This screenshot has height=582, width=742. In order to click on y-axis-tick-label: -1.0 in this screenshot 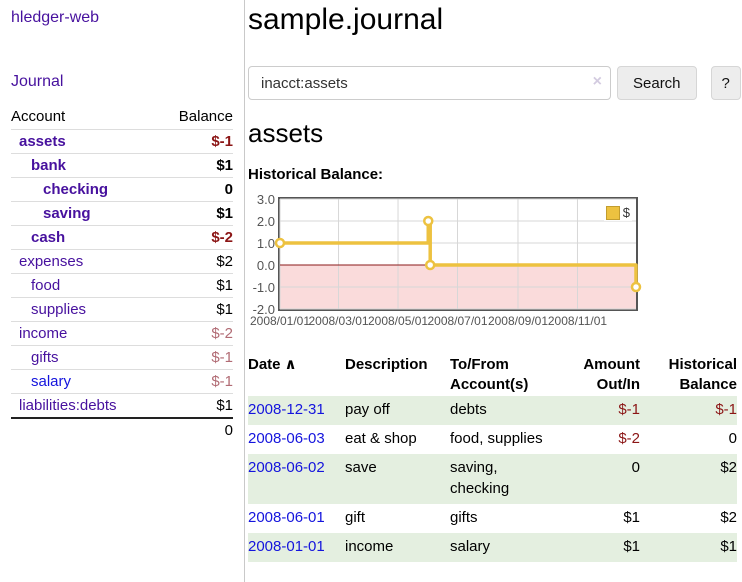, I will do `click(263, 287)`.